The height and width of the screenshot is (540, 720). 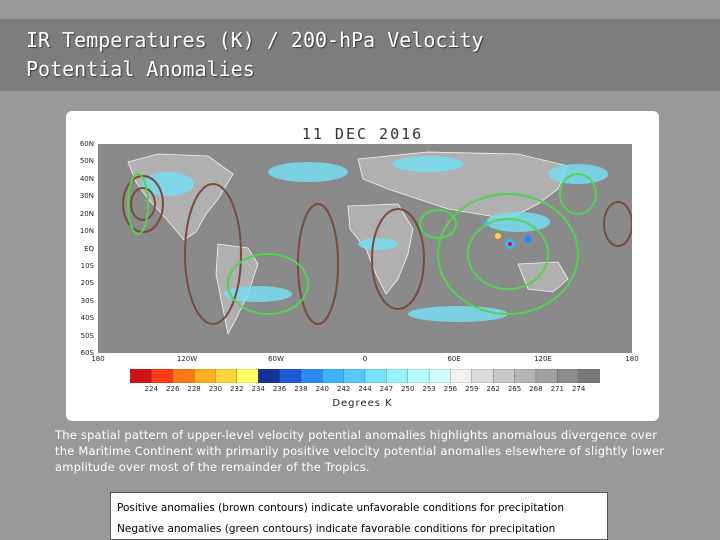 What do you see at coordinates (86, 161) in the screenshot?
I see `latitude-label: 50N` at bounding box center [86, 161].